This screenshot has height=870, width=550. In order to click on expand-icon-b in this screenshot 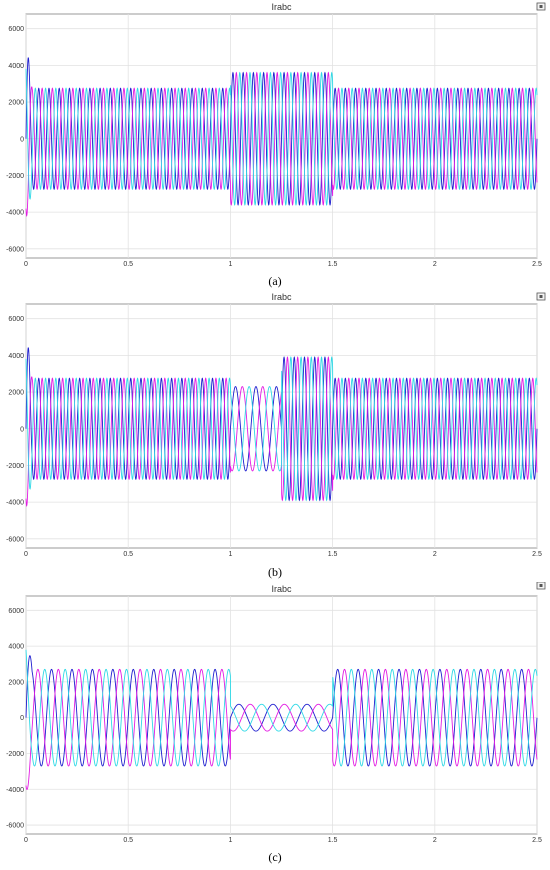, I will do `click(541, 296)`.